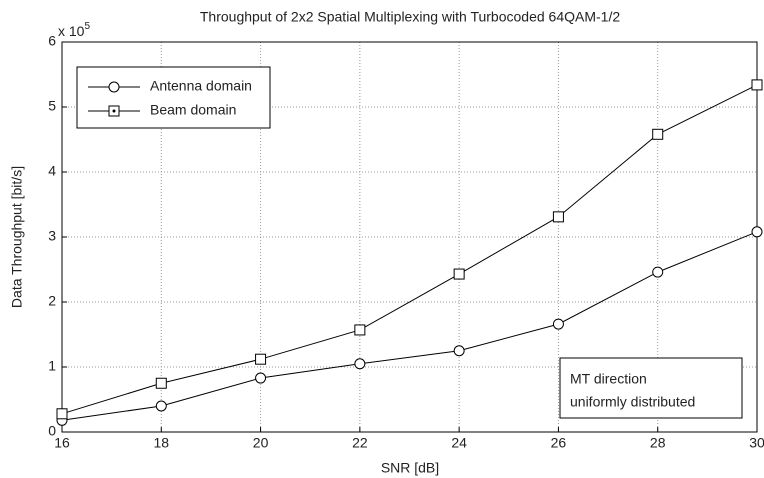 The width and height of the screenshot is (764, 478). Describe the element at coordinates (52, 236) in the screenshot. I see `y-tick-label: 3` at that location.